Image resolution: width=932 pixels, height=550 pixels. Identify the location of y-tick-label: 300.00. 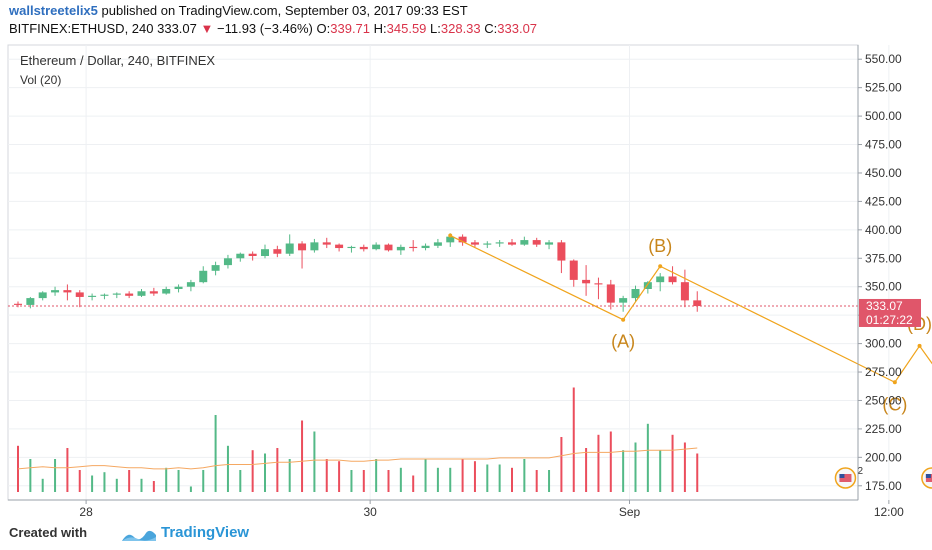
(883, 344).